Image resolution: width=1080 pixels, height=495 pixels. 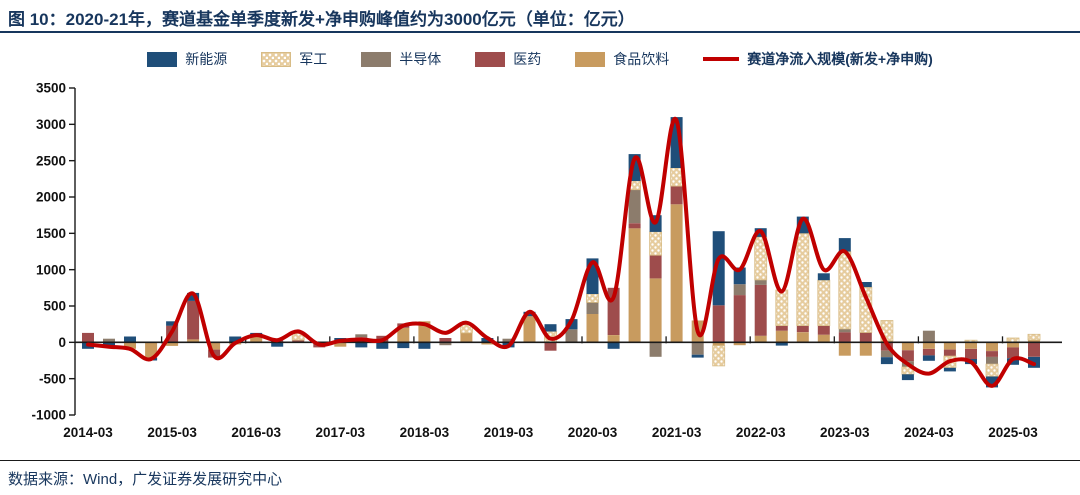 What do you see at coordinates (206, 59) in the screenshot?
I see `legend-label: 新能源` at bounding box center [206, 59].